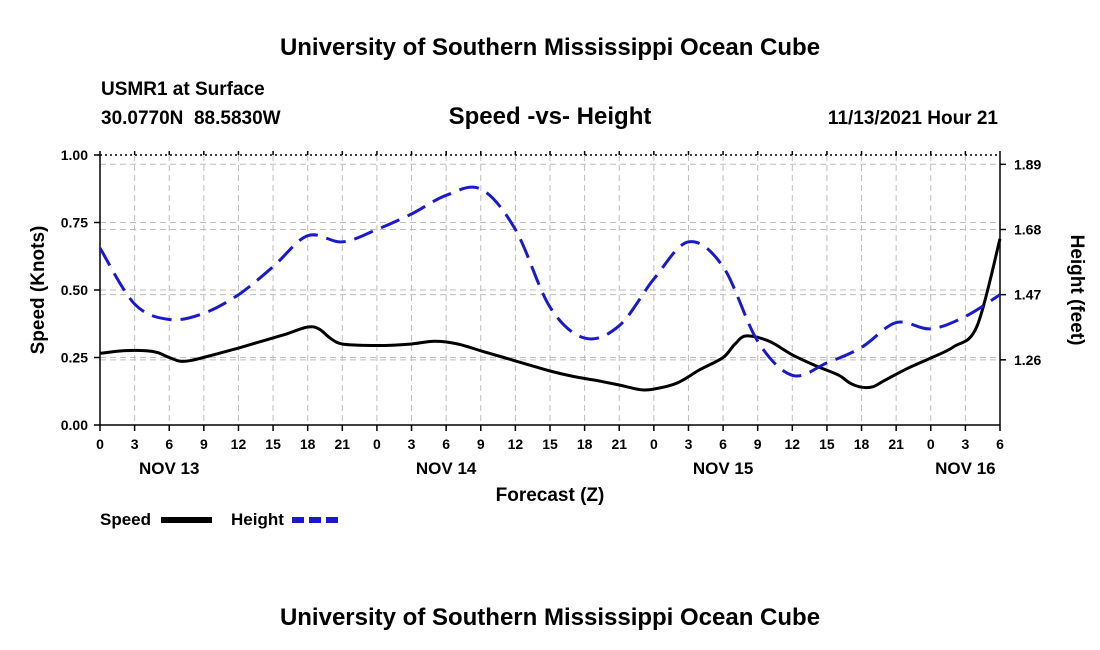 Image resolution: width=1100 pixels, height=650 pixels. Describe the element at coordinates (723, 468) in the screenshot. I see `x-day-label: NOV 15` at that location.